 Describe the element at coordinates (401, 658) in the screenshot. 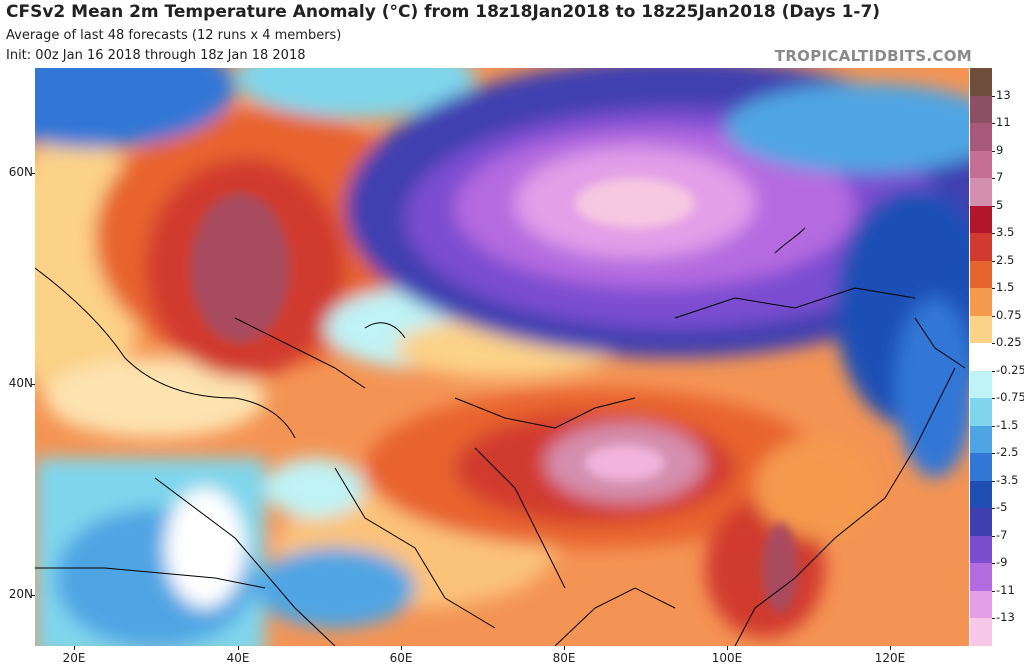

I see `lon-label-60e: 60E` at that location.